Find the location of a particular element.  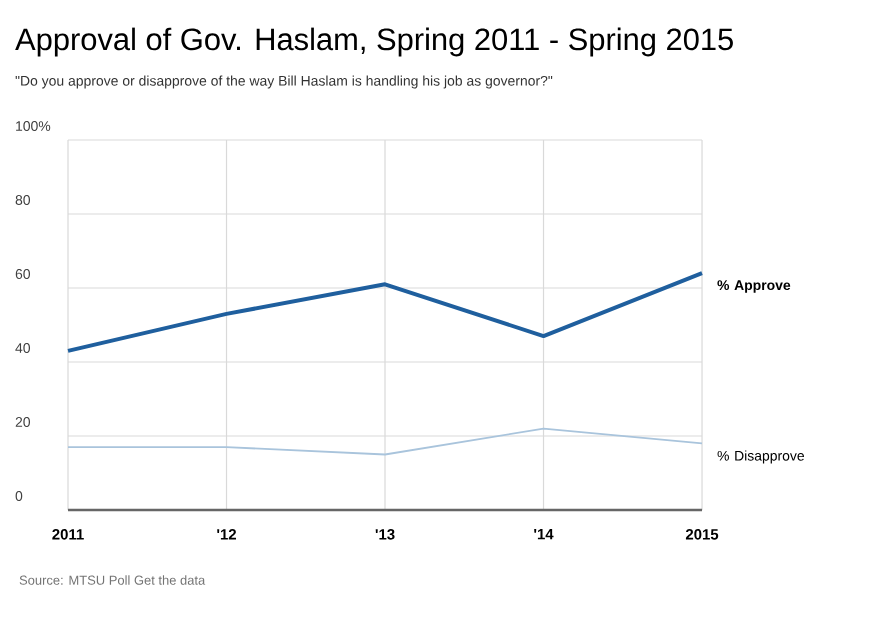

chart-title: Approval of Gov. Haslam, Spring 2011 - Spring 2015 is located at coordinates (374, 42).